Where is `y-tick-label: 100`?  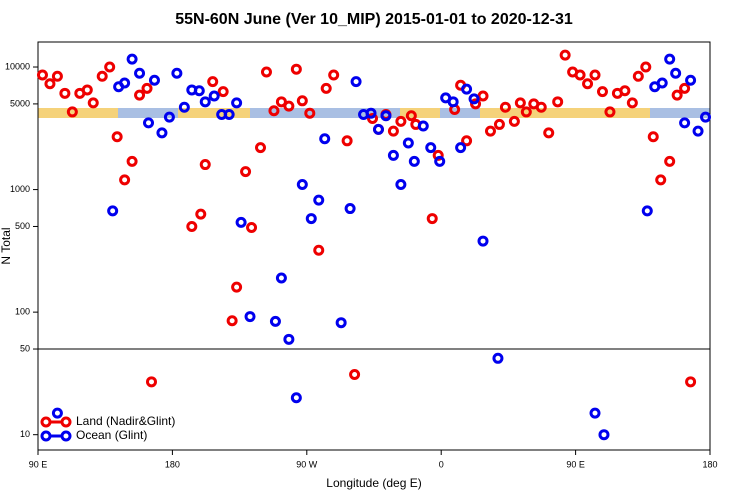
y-tick-label: 100 is located at coordinates (22, 312).